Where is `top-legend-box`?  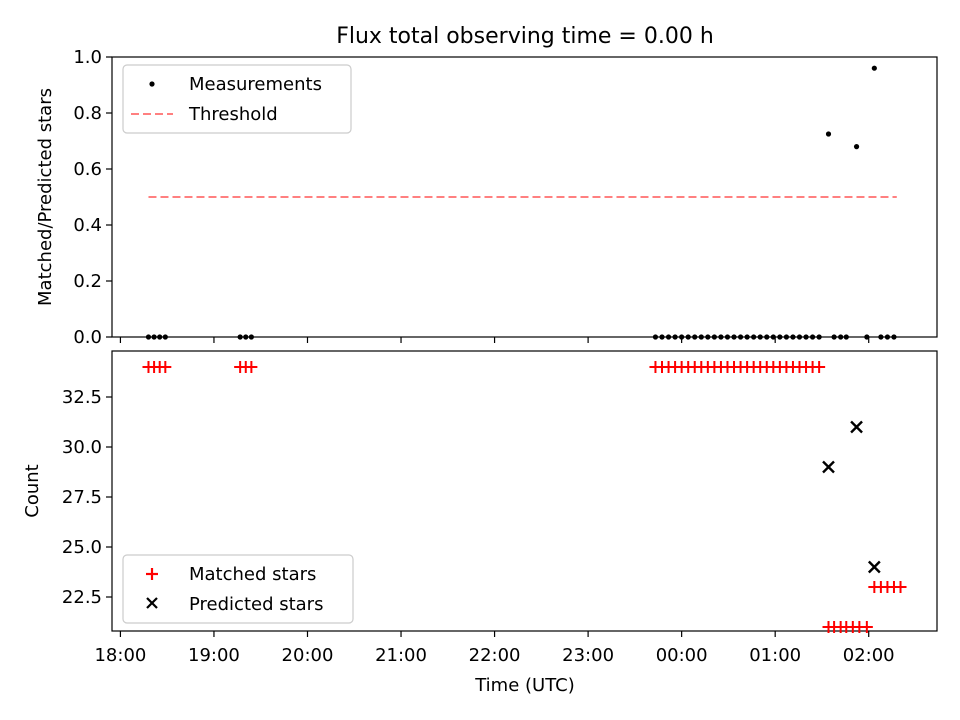 top-legend-box is located at coordinates (237, 99).